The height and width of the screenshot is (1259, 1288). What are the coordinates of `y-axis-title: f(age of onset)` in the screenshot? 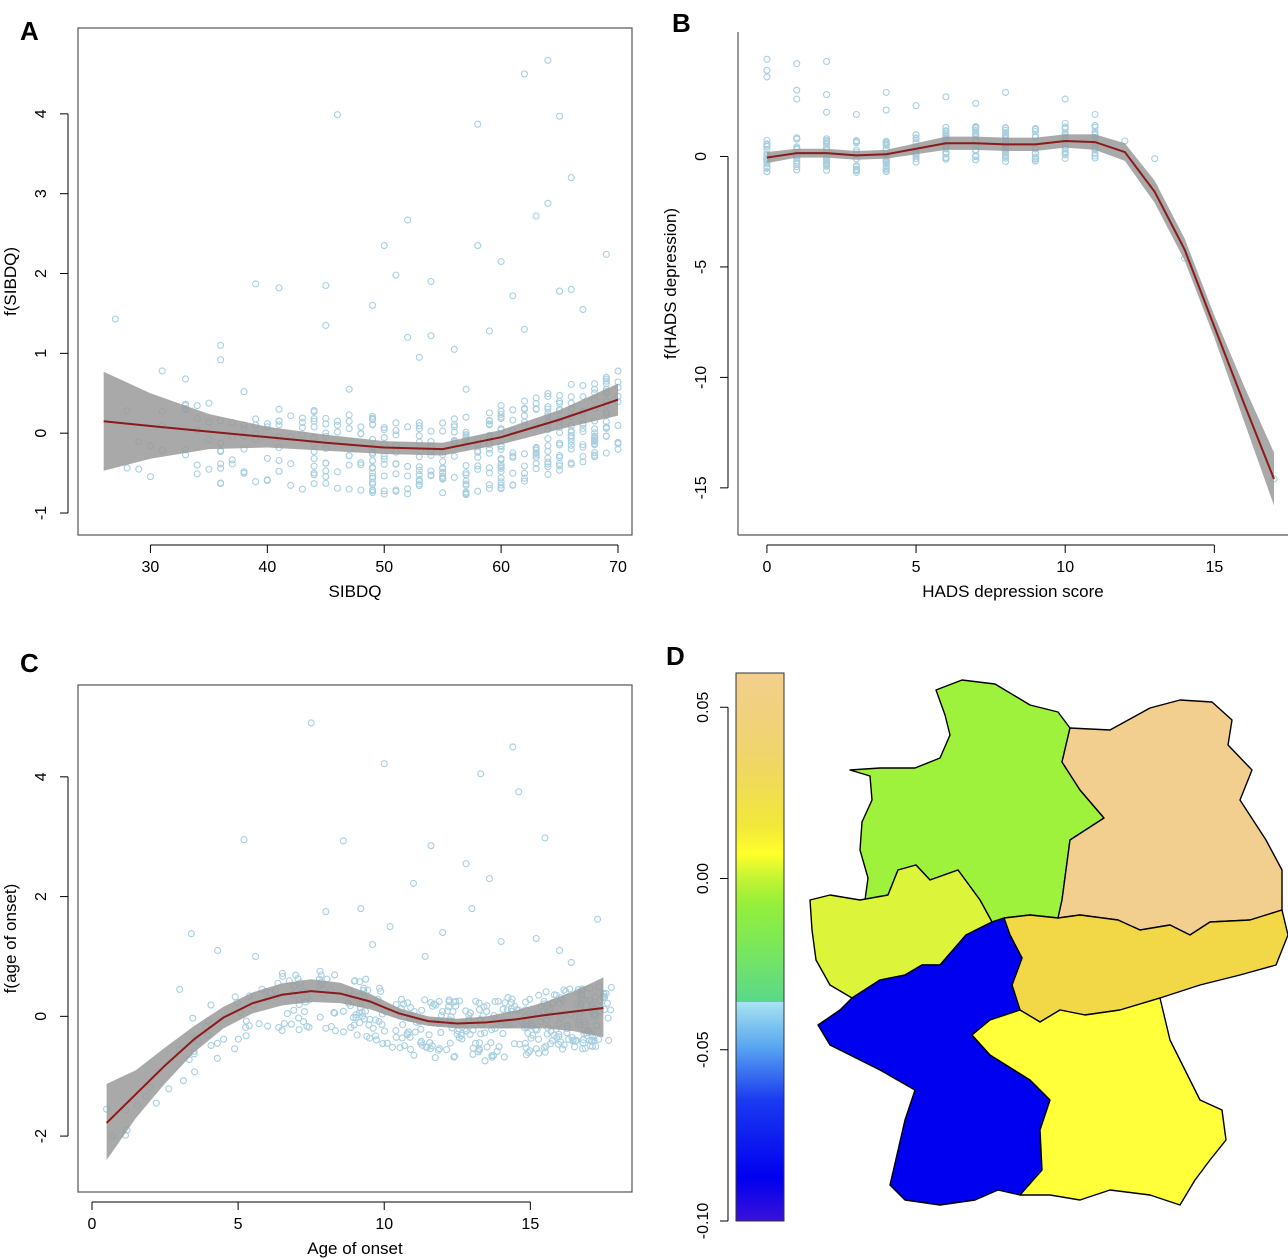 It's located at (10, 939).